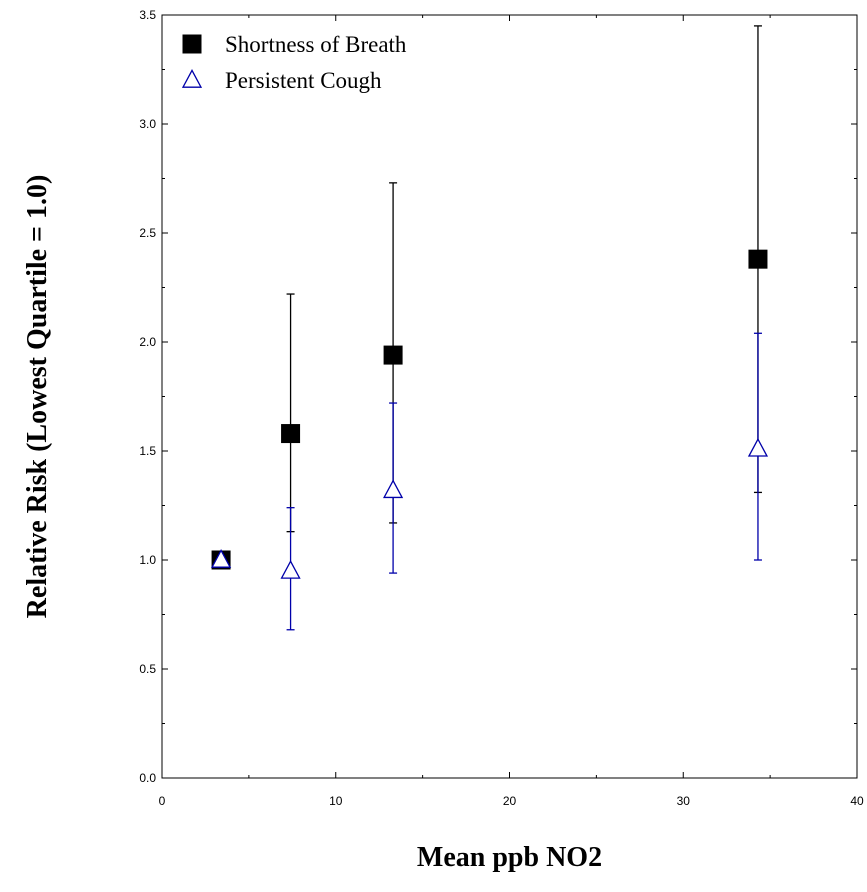  Describe the element at coordinates (147, 342) in the screenshot. I see `y-tick-label: 2.0` at that location.